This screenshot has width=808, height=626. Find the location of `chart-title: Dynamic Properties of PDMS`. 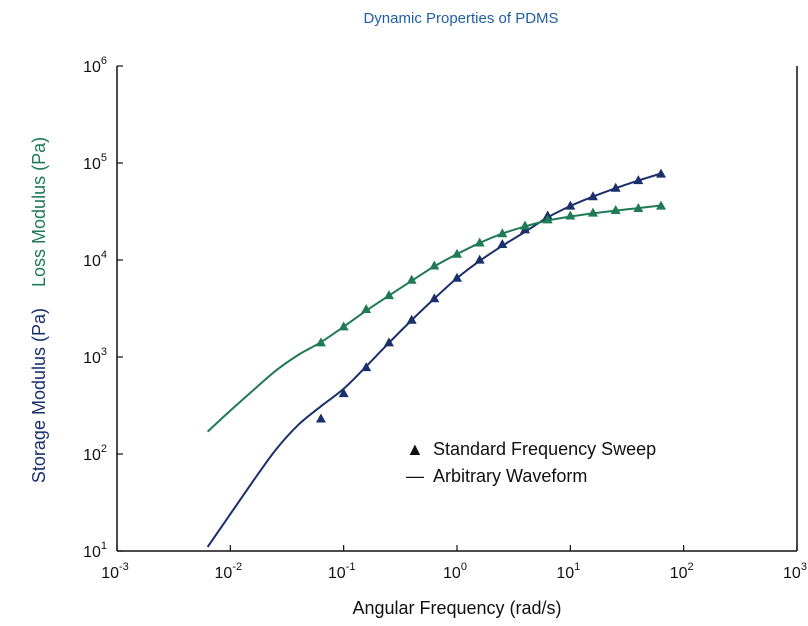

chart-title: Dynamic Properties of PDMS is located at coordinates (460, 18).